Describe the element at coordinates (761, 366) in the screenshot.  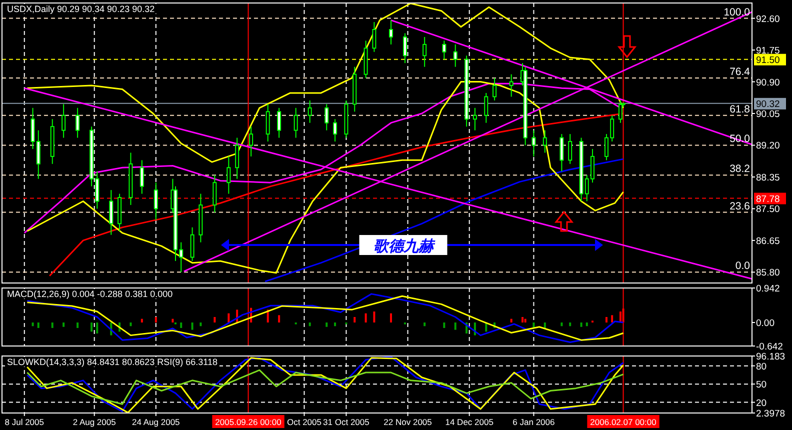
I see `y-tick-label: 80` at that location.